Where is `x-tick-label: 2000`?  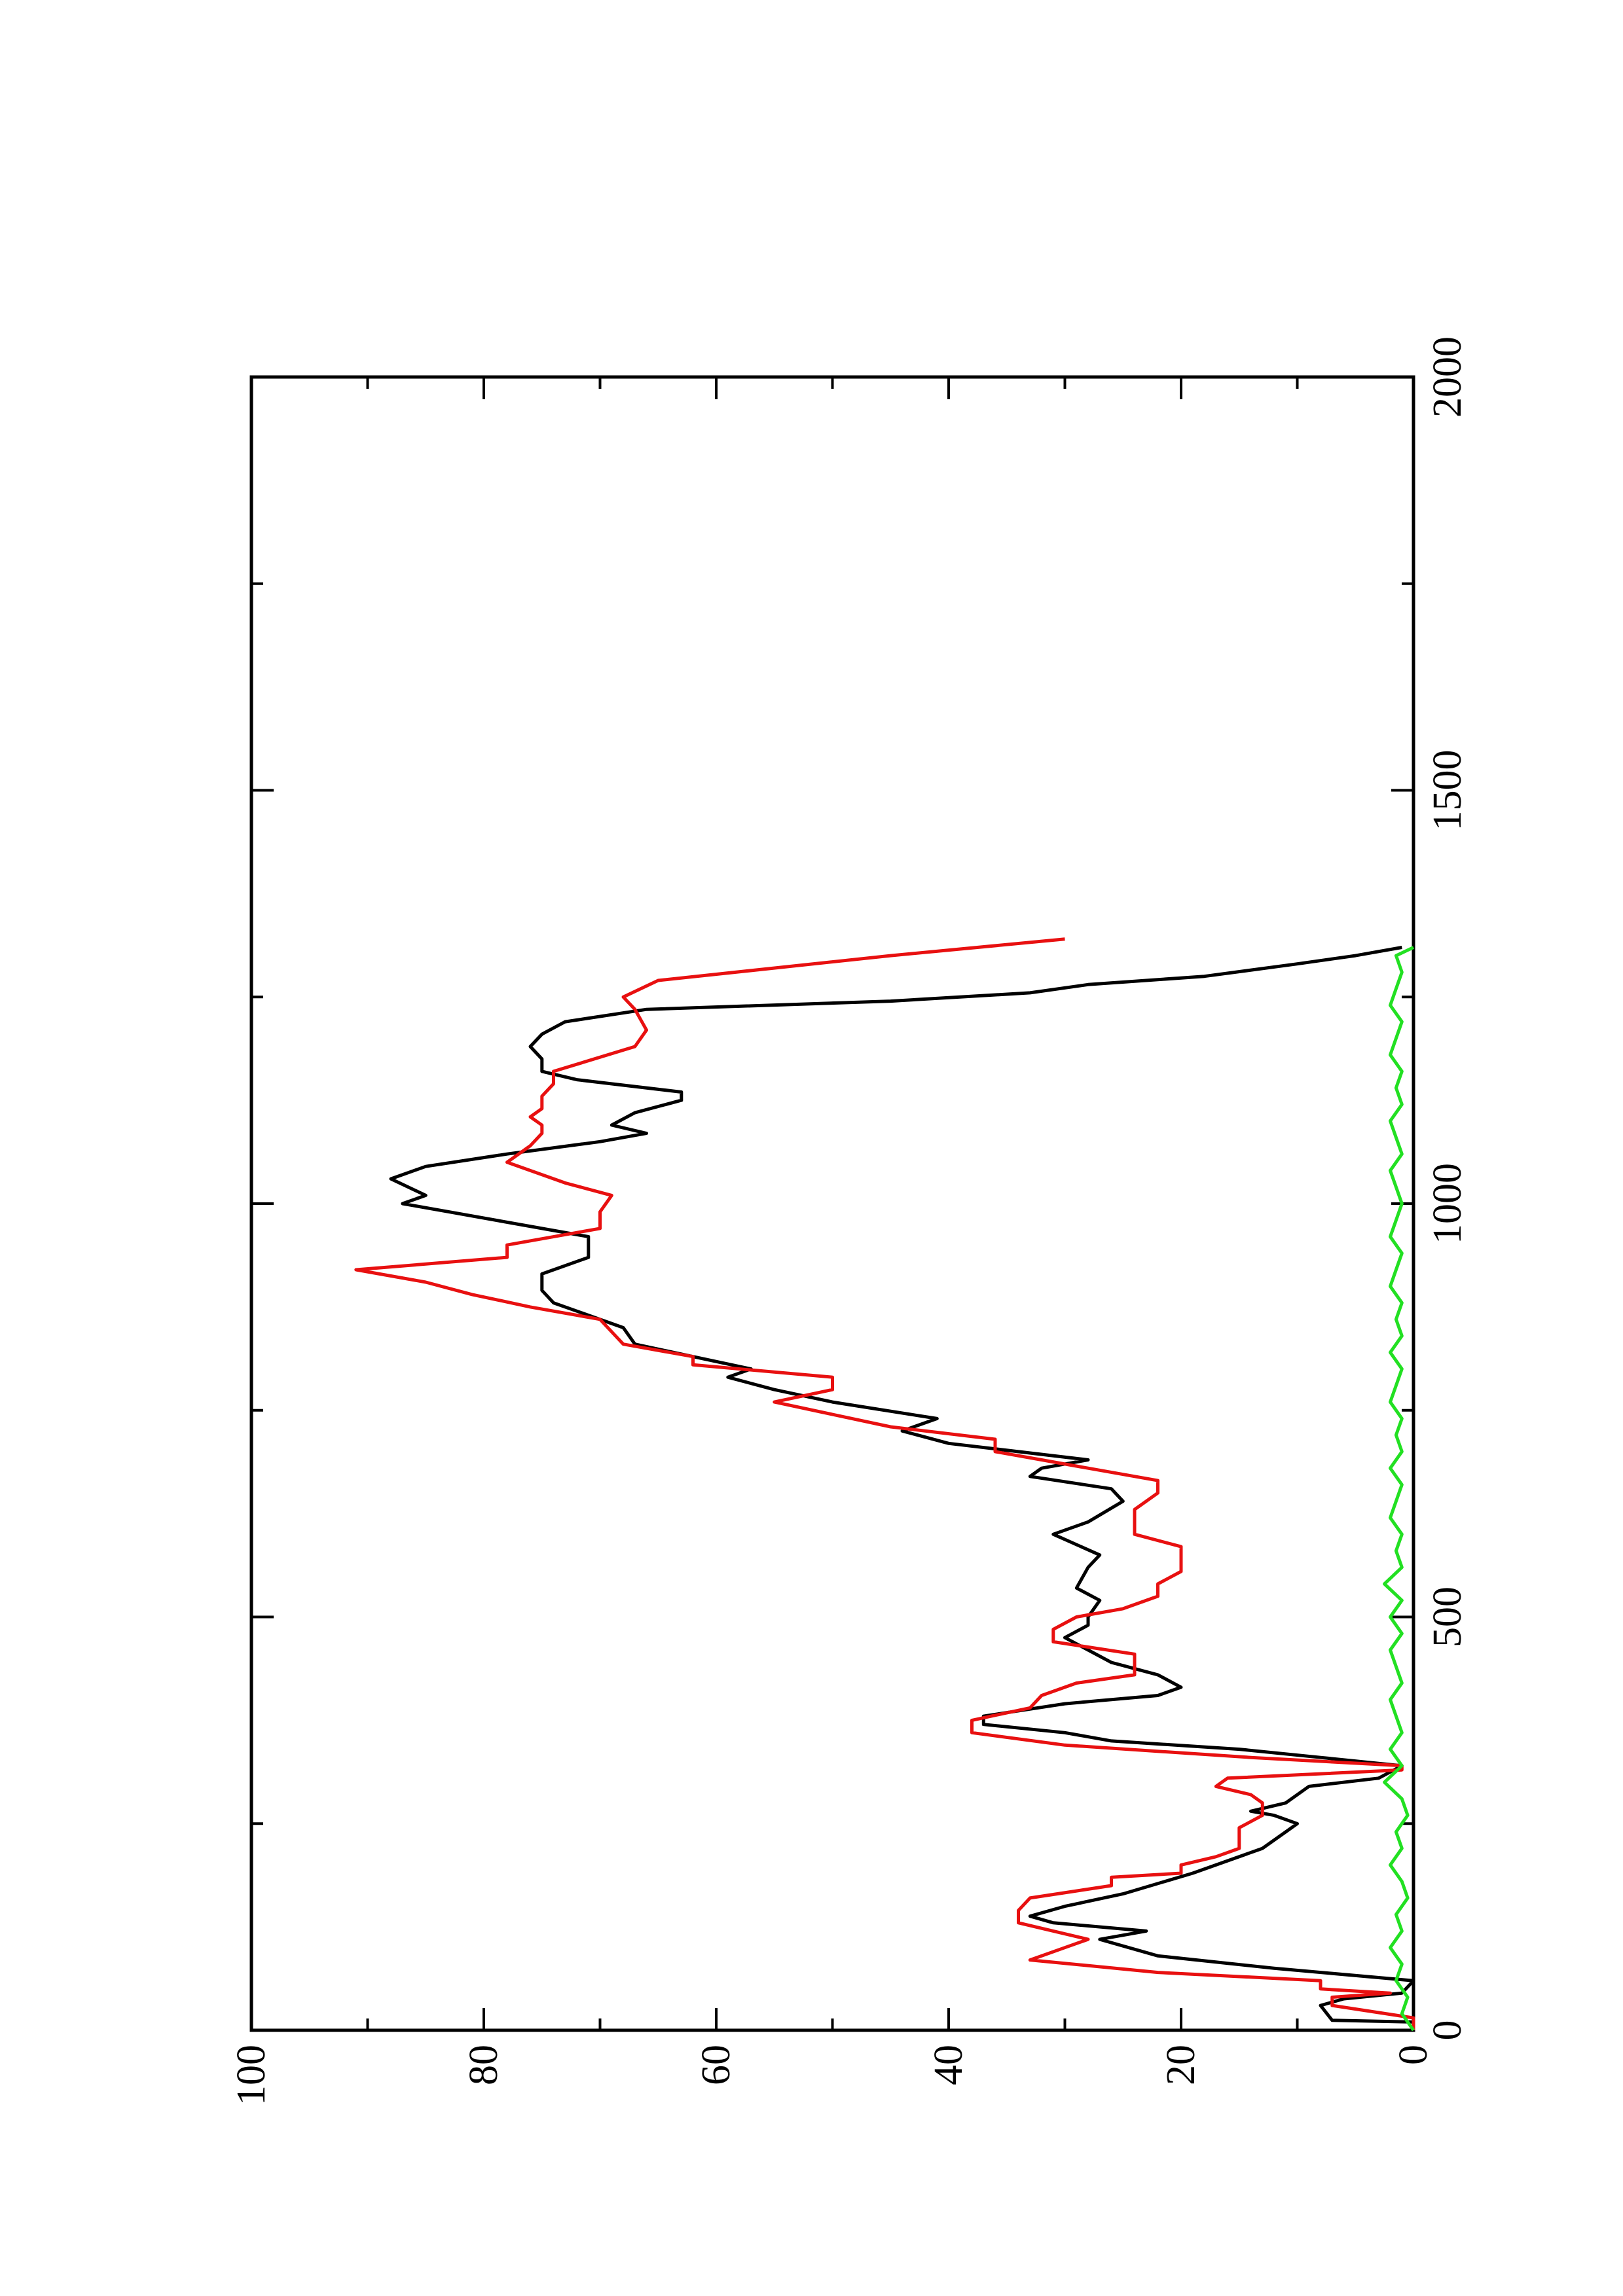 x-tick-label: 2000 is located at coordinates (1447, 377).